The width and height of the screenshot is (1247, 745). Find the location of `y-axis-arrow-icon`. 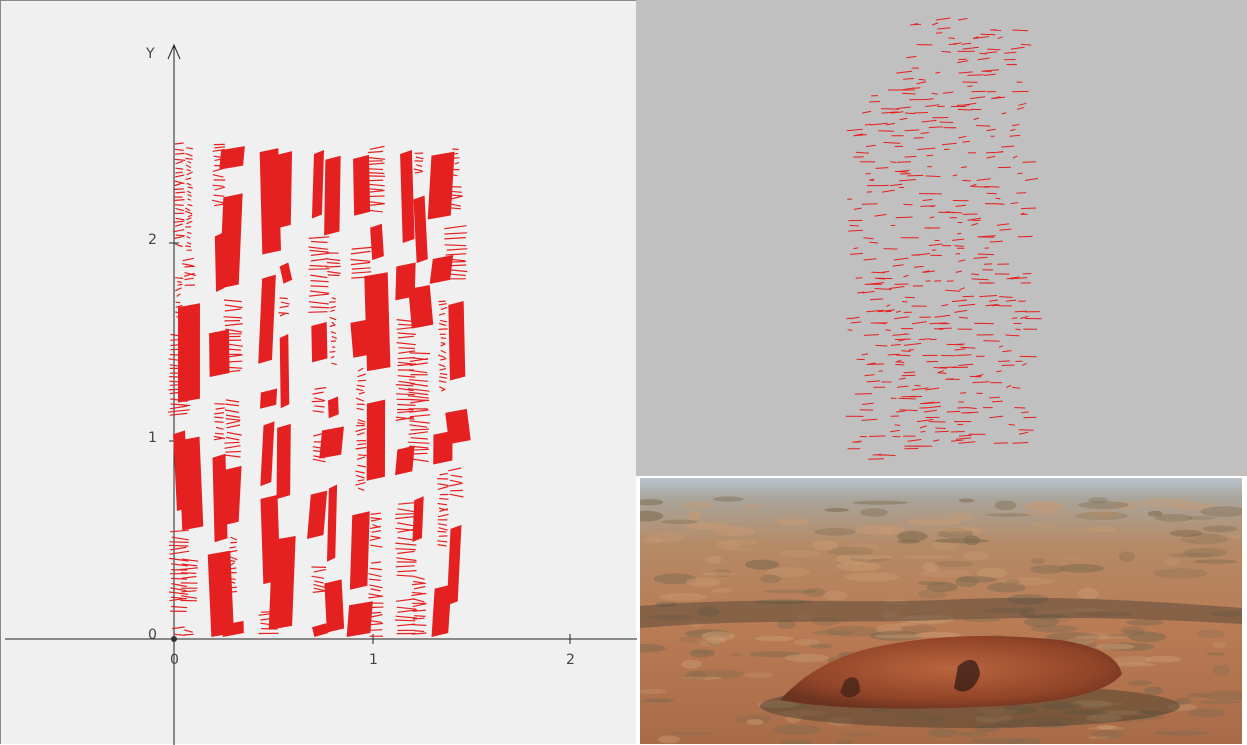

y-axis-arrow-icon is located at coordinates (174, 51).